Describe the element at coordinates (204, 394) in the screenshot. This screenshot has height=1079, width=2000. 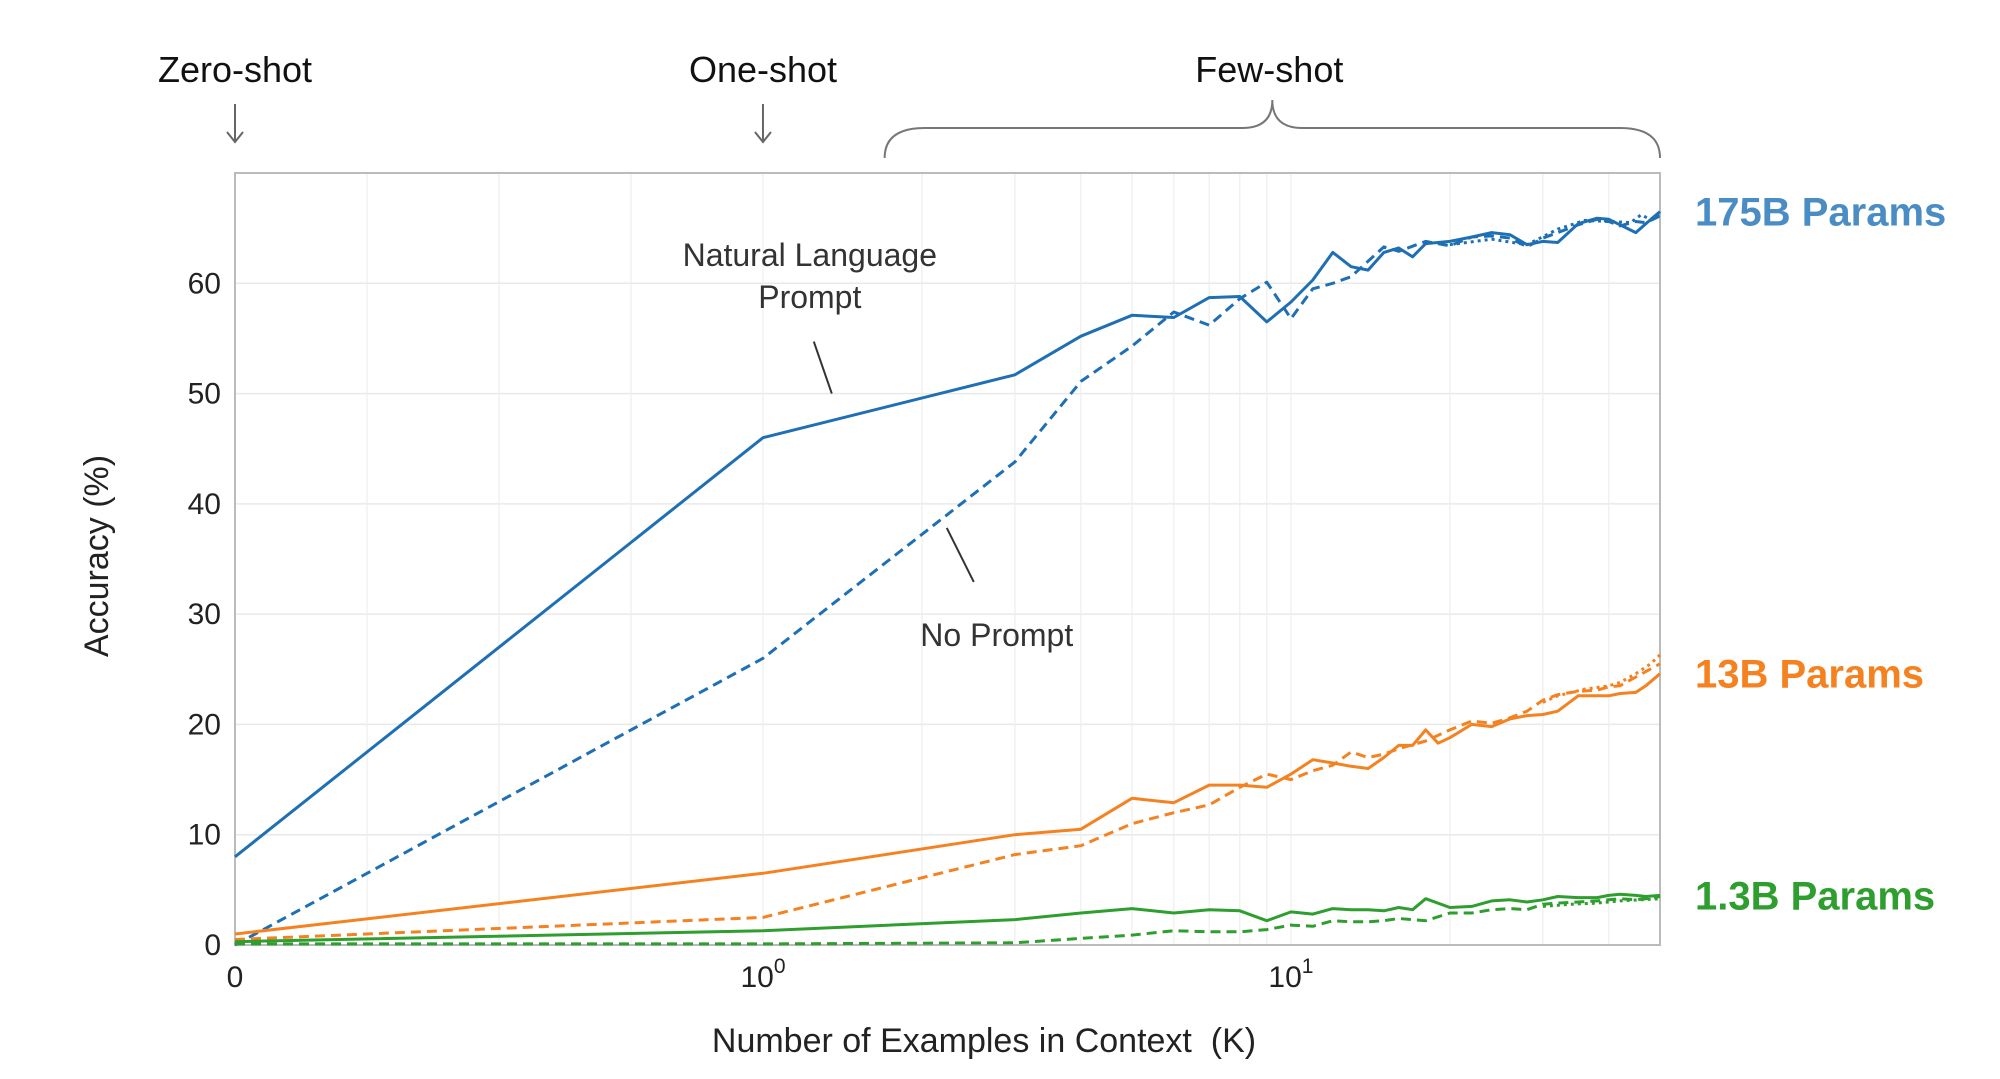
I see `y-tick-label: 50` at that location.